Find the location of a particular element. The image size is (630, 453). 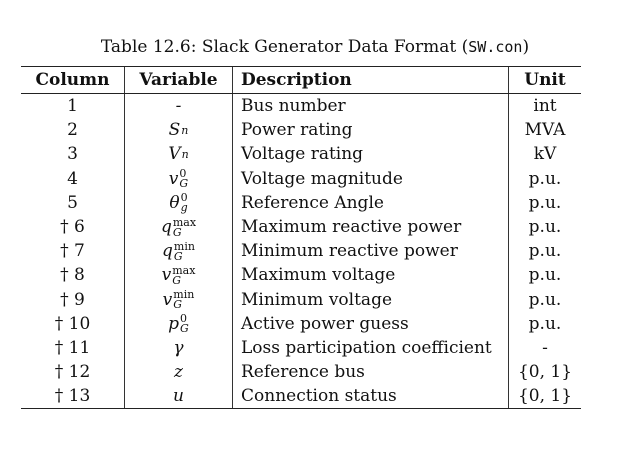

variable-symbol: u is located at coordinates (178, 396).